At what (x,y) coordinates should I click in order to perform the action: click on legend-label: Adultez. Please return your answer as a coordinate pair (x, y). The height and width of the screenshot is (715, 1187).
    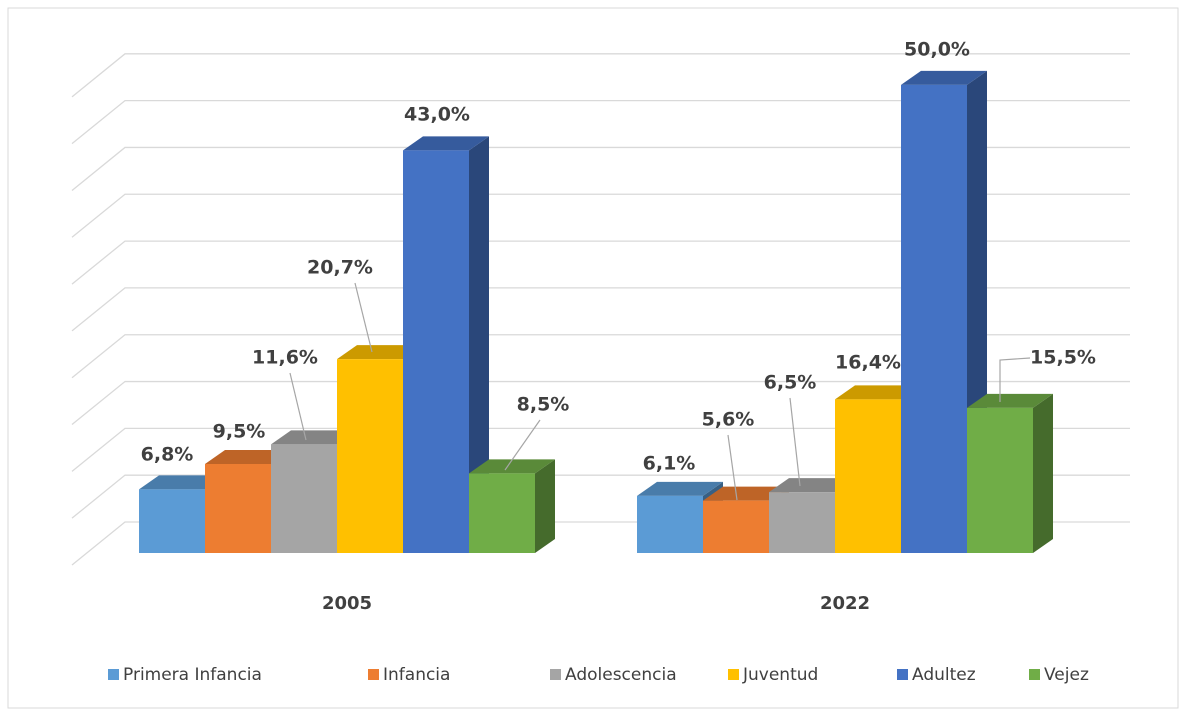
    Looking at the image, I should click on (944, 675).